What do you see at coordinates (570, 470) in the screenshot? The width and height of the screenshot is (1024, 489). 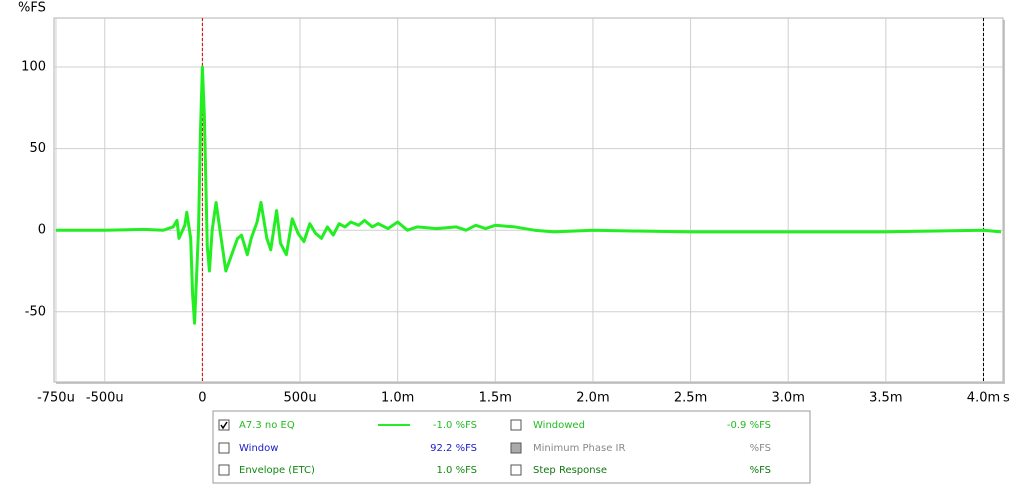 I see `legend-label: Step Response` at bounding box center [570, 470].